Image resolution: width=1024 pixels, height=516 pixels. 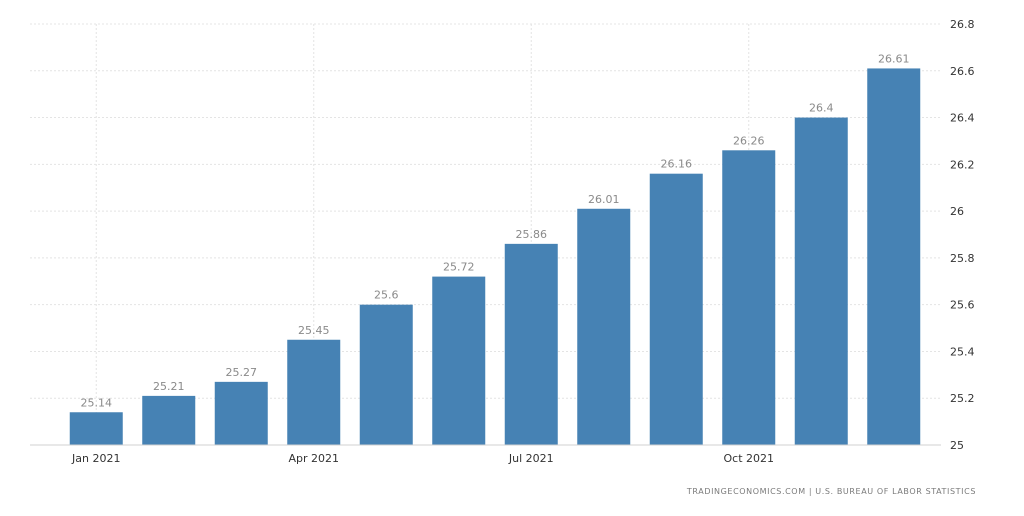 What do you see at coordinates (604, 199) in the screenshot?
I see `data-label: 26.01` at bounding box center [604, 199].